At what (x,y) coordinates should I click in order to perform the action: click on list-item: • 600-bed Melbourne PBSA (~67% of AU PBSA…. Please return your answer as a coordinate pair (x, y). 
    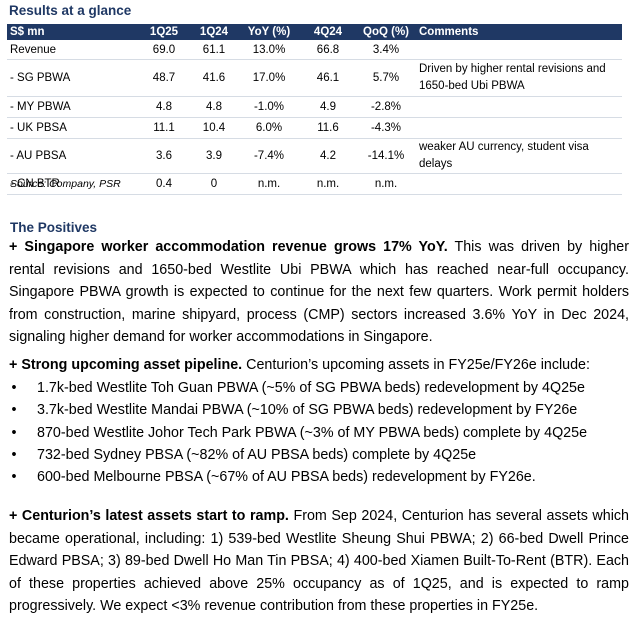
    Looking at the image, I should click on (298, 477).